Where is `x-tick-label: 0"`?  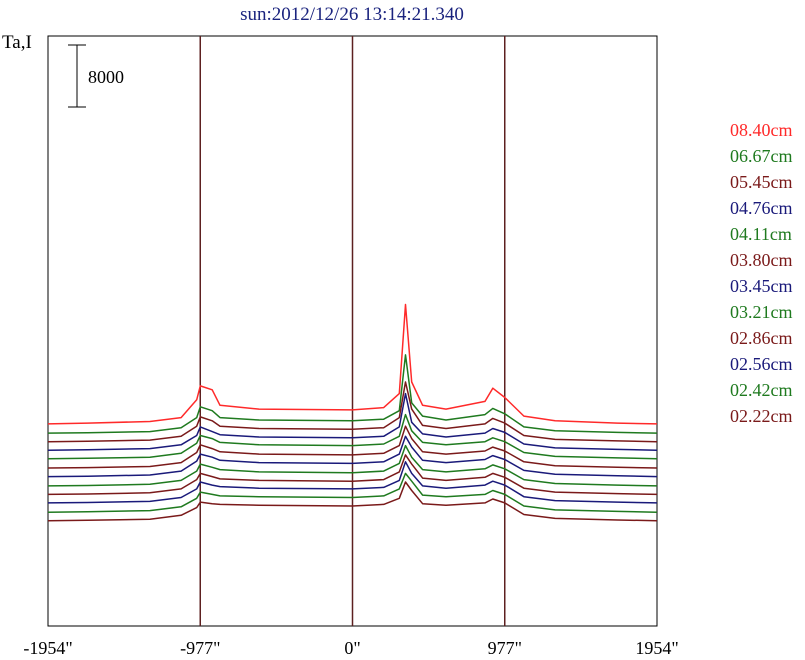
x-tick-label: 0" is located at coordinates (352, 648).